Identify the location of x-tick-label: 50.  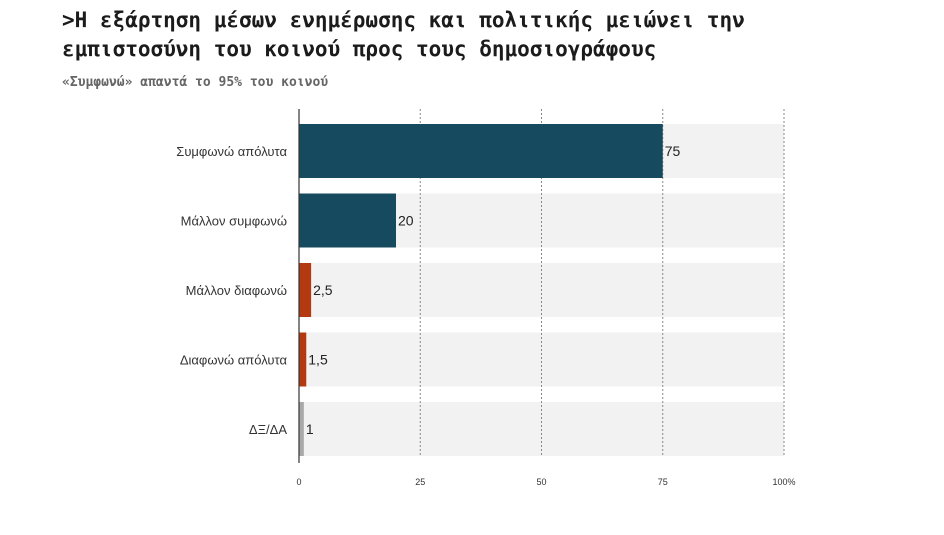
(541, 482).